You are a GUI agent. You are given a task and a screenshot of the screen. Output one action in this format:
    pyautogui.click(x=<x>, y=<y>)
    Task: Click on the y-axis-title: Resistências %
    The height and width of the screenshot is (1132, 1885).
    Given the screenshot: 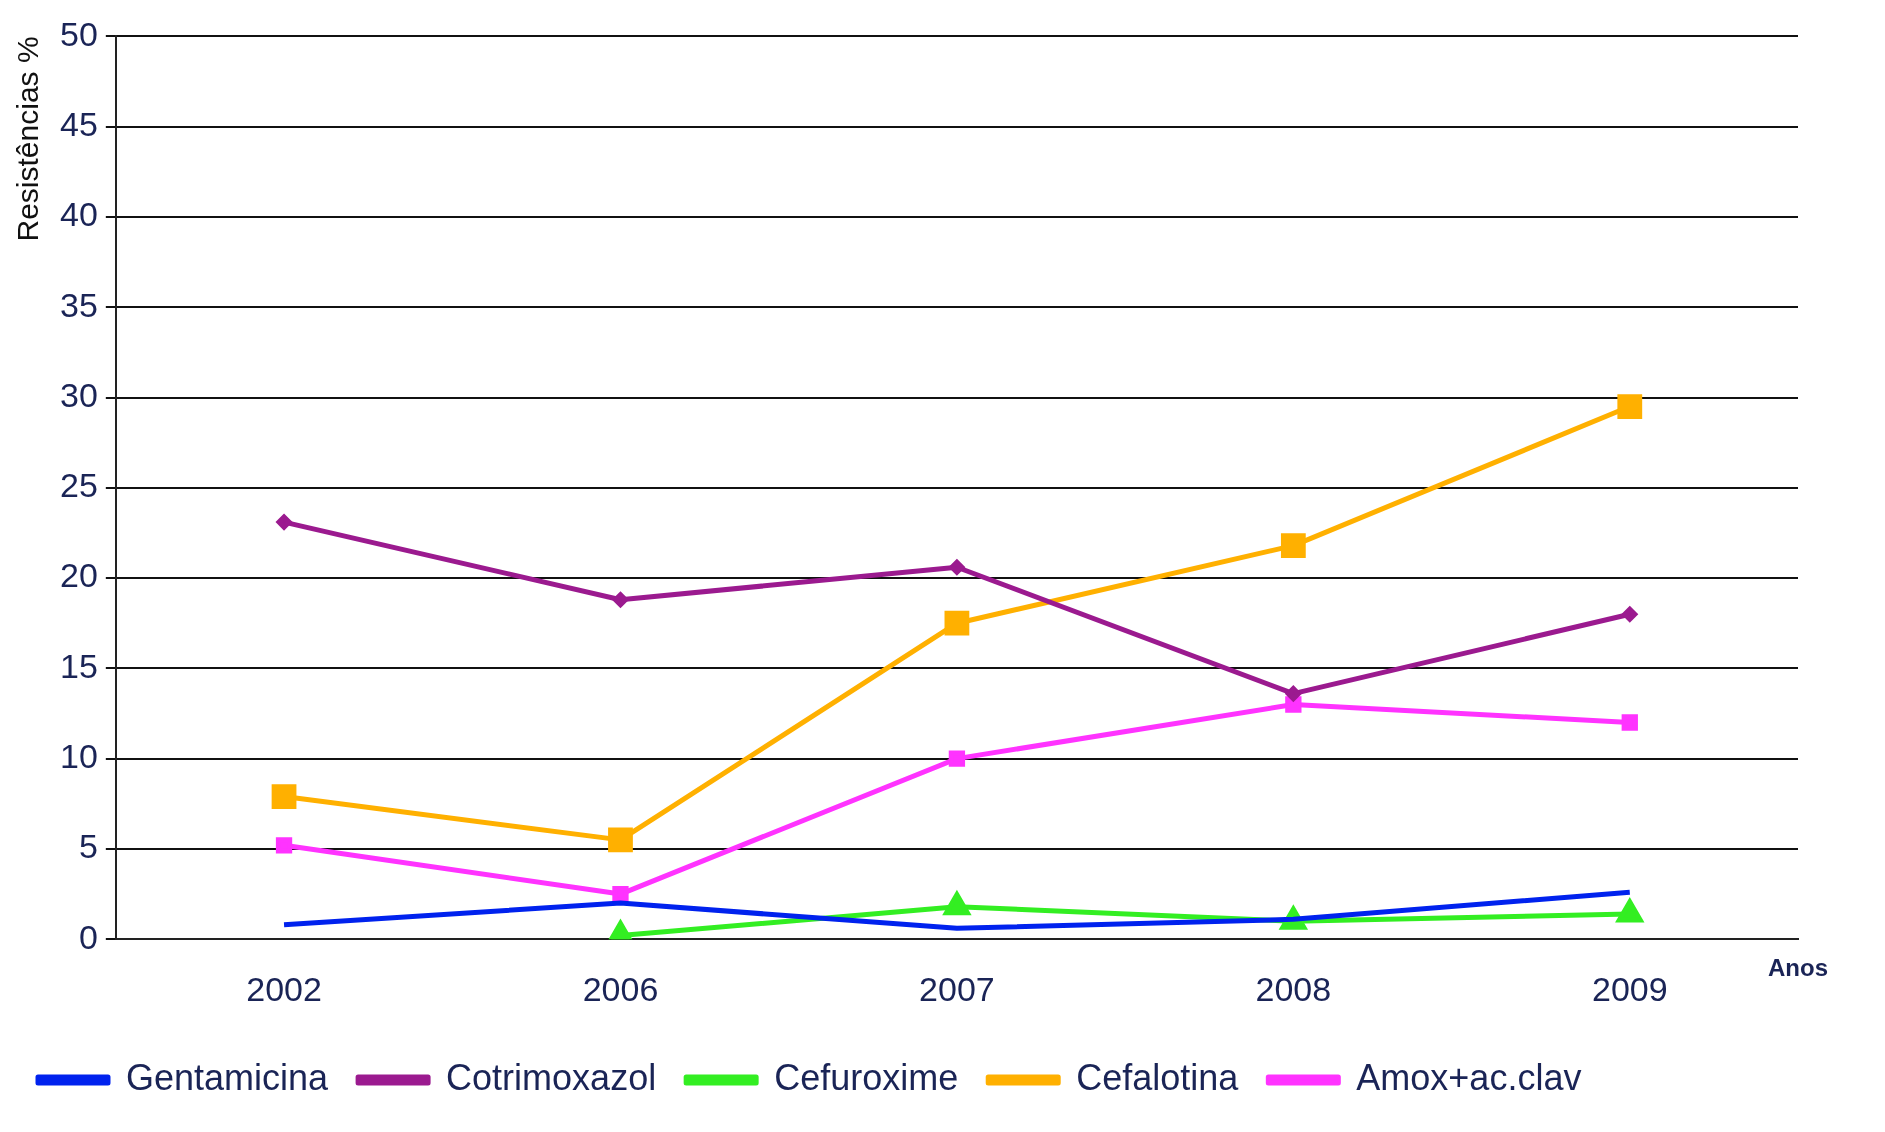 What is the action you would take?
    pyautogui.click(x=28, y=139)
    